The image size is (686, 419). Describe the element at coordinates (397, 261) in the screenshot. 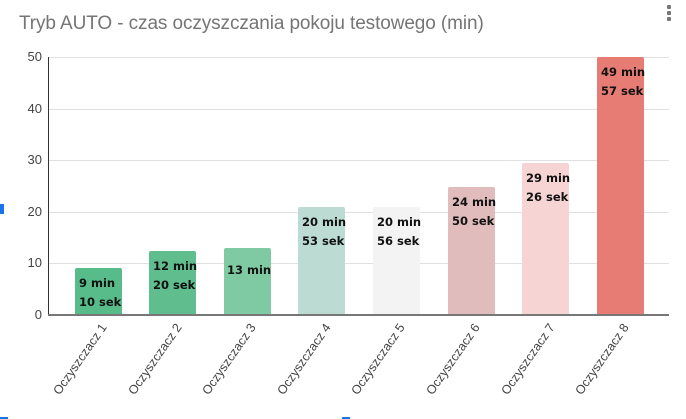

I see `bar-5: 20 min 56 sek` at that location.